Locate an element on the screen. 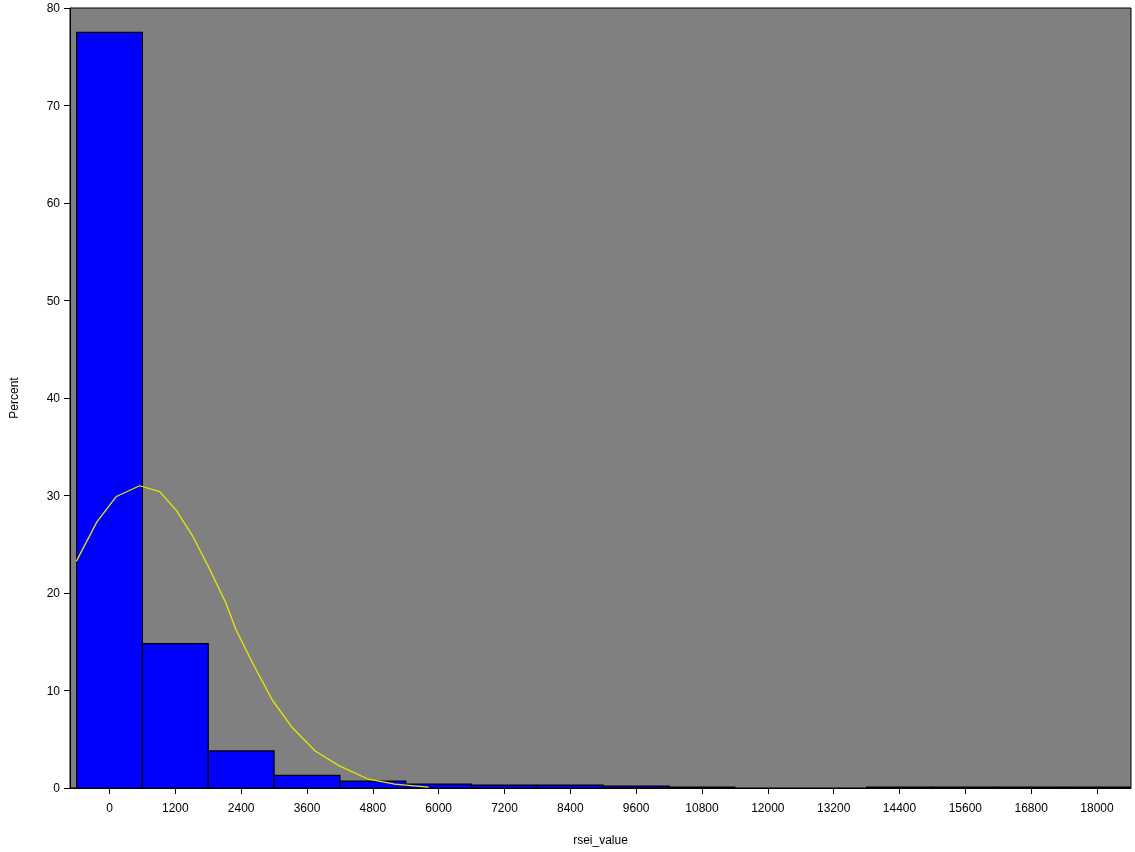 The width and height of the screenshot is (1135, 852). x-axis-title: rsei_value is located at coordinates (601, 840).